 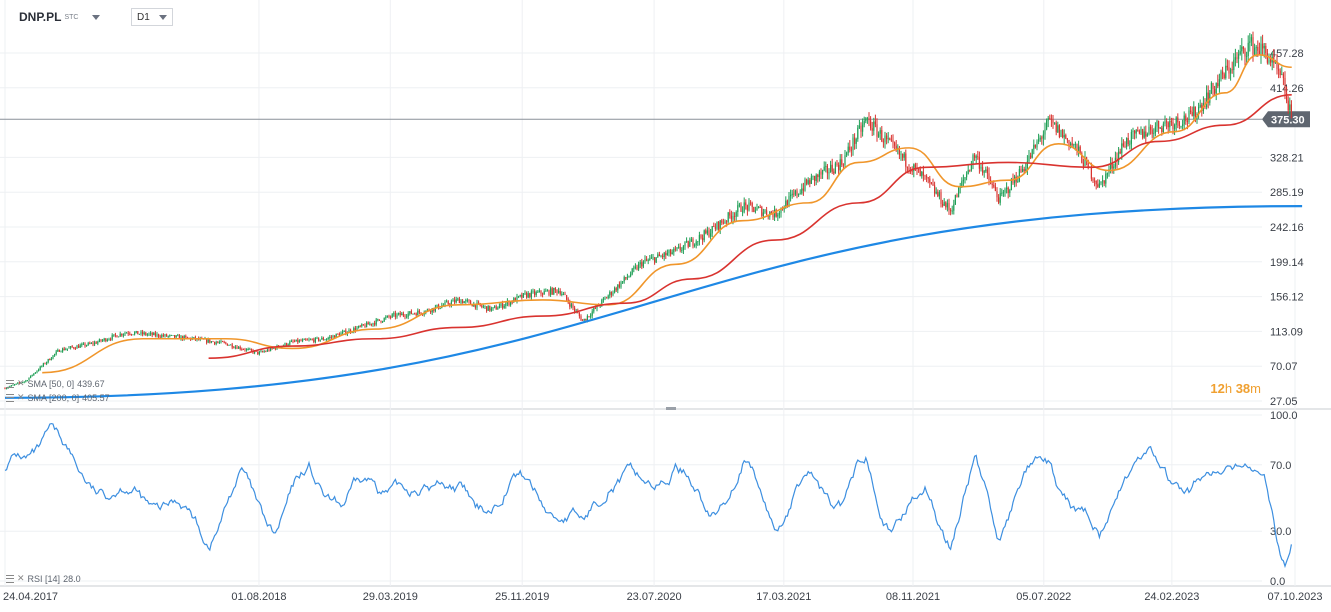 What do you see at coordinates (152, 17) in the screenshot?
I see `timeframe-selector: D1` at bounding box center [152, 17].